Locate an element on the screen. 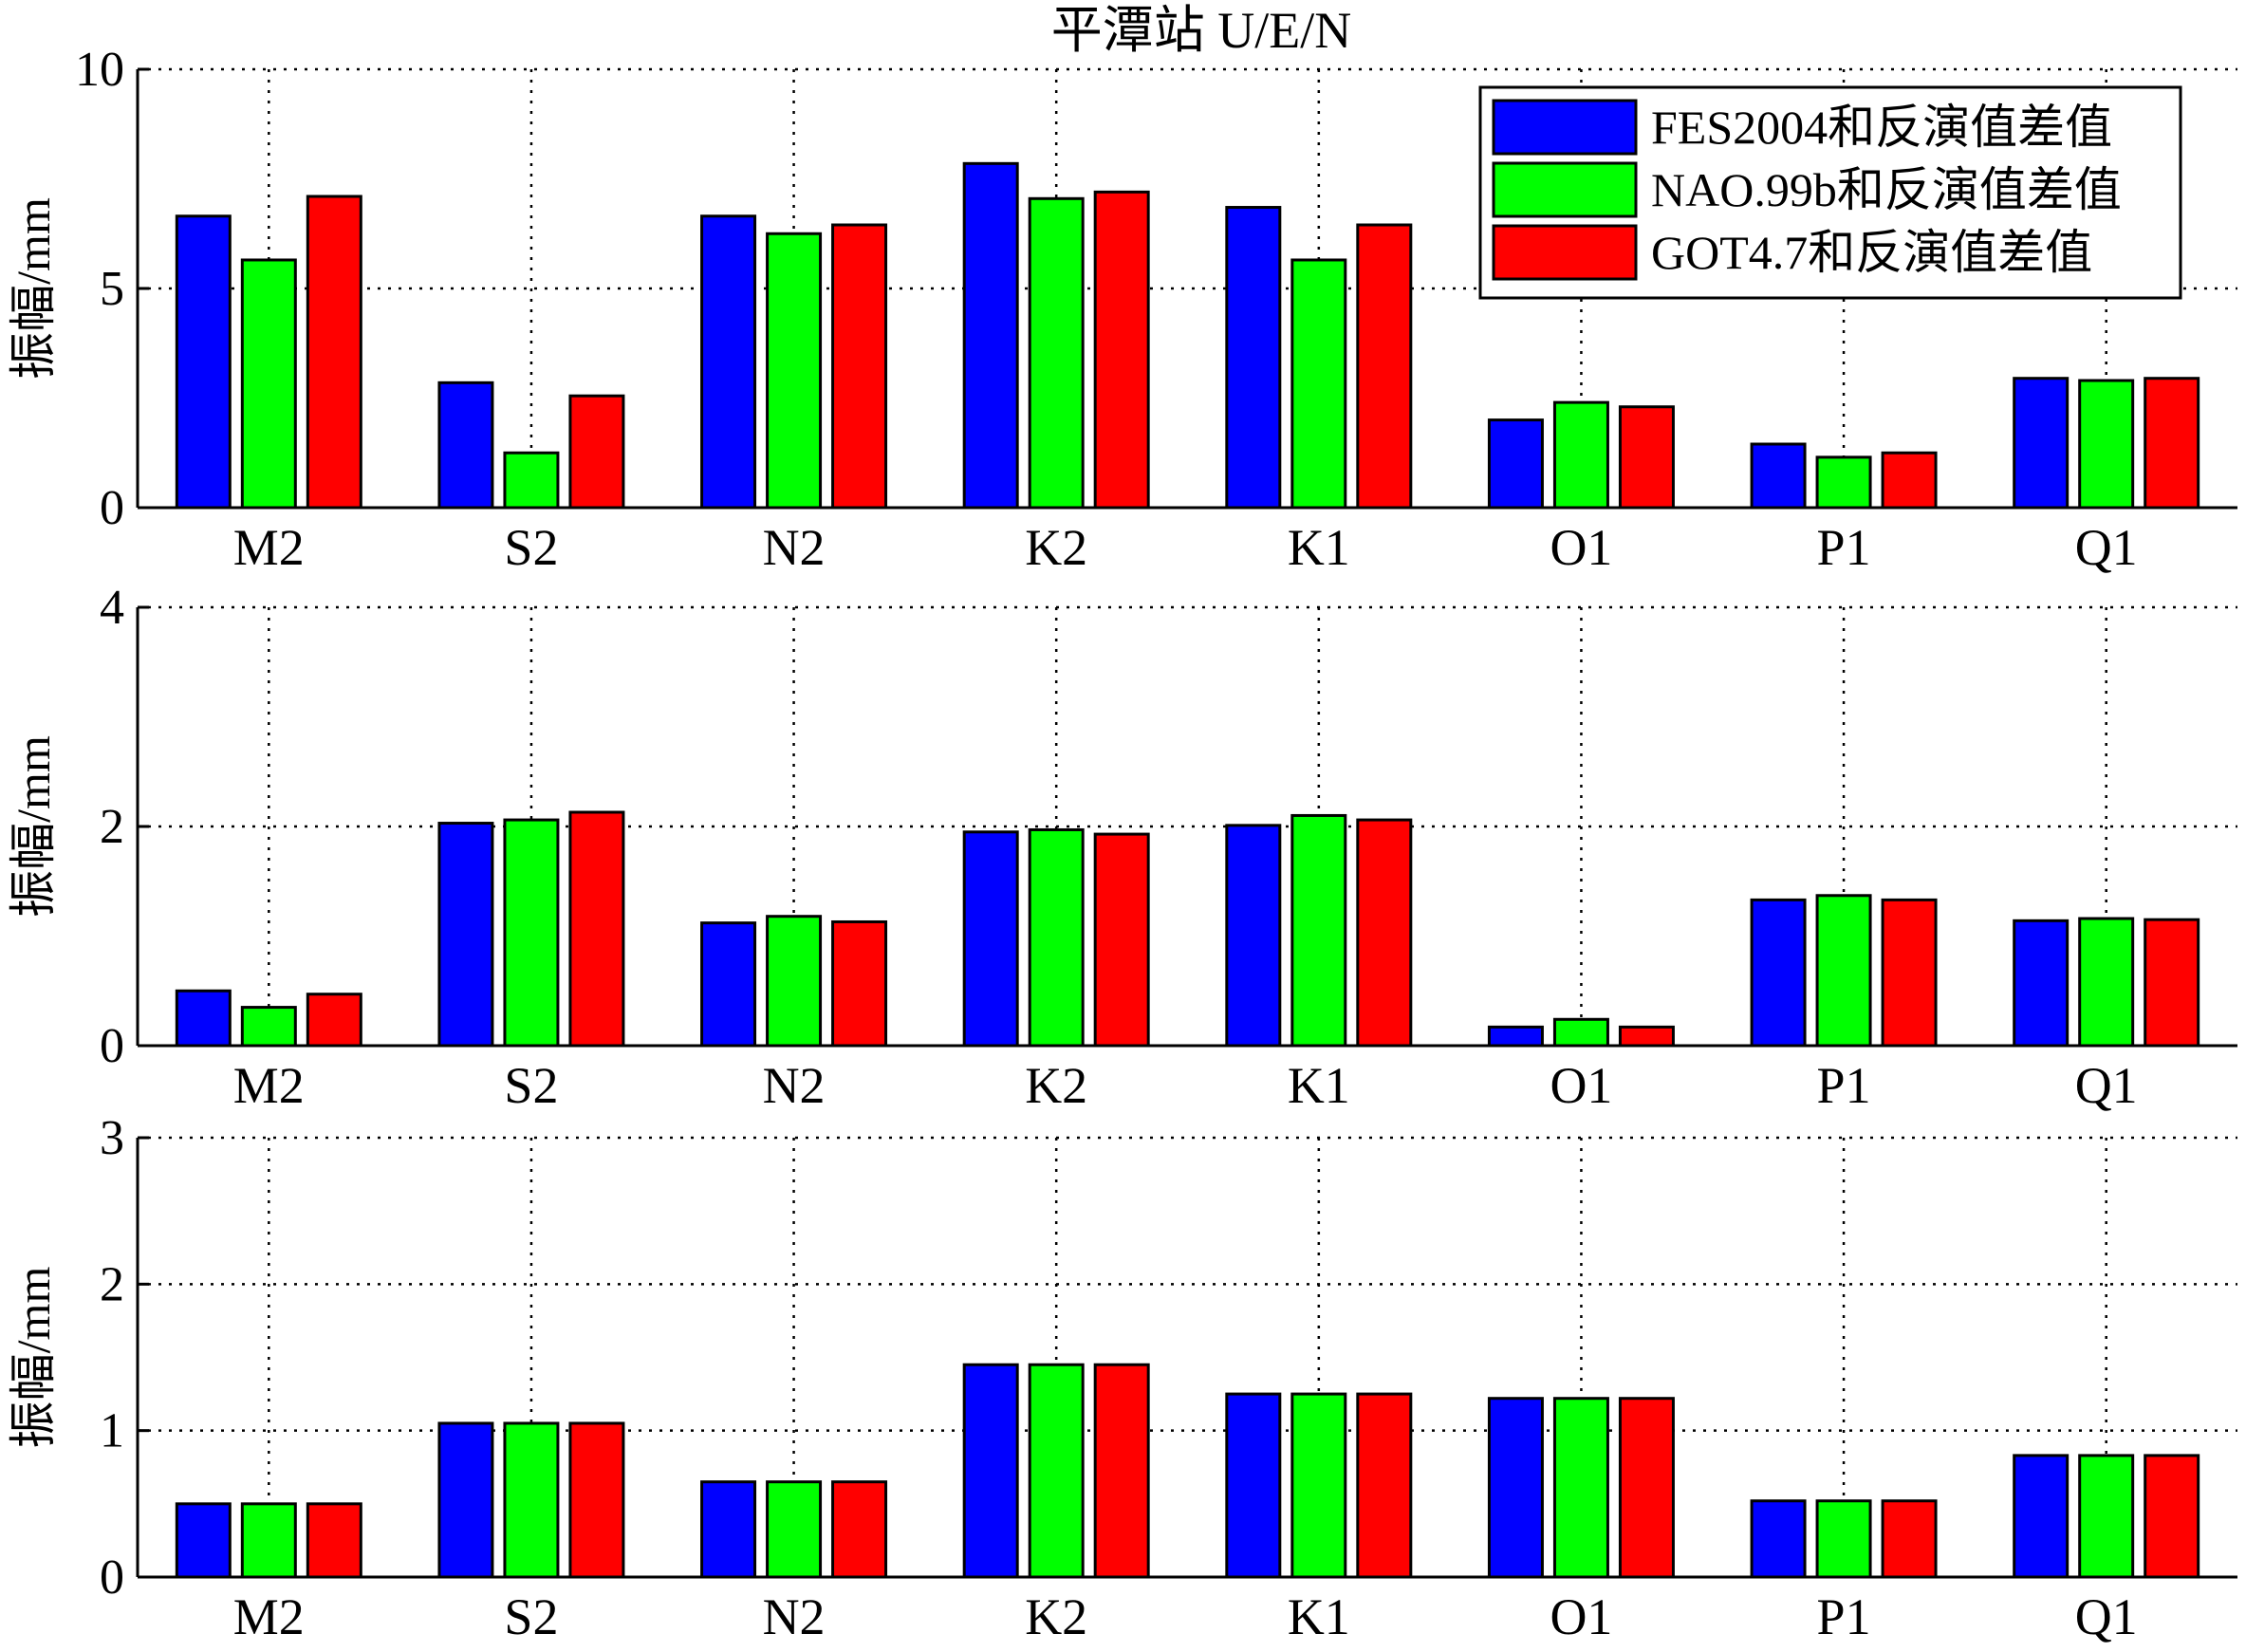  panel-1-ytick-label: 0 is located at coordinates (112, 508).